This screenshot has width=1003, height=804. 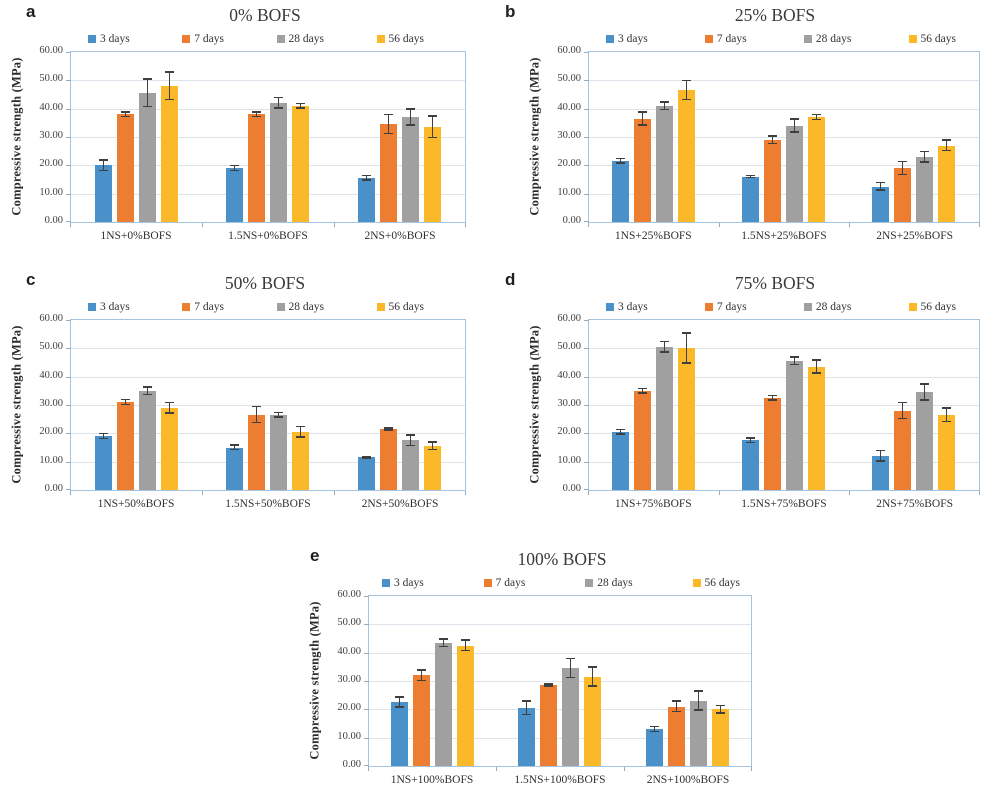 I want to click on x-axis-labels: 1NS+100%BOFS 1.5NS+100%BOFS 2NS+100%BOFS, so click(x=560, y=780).